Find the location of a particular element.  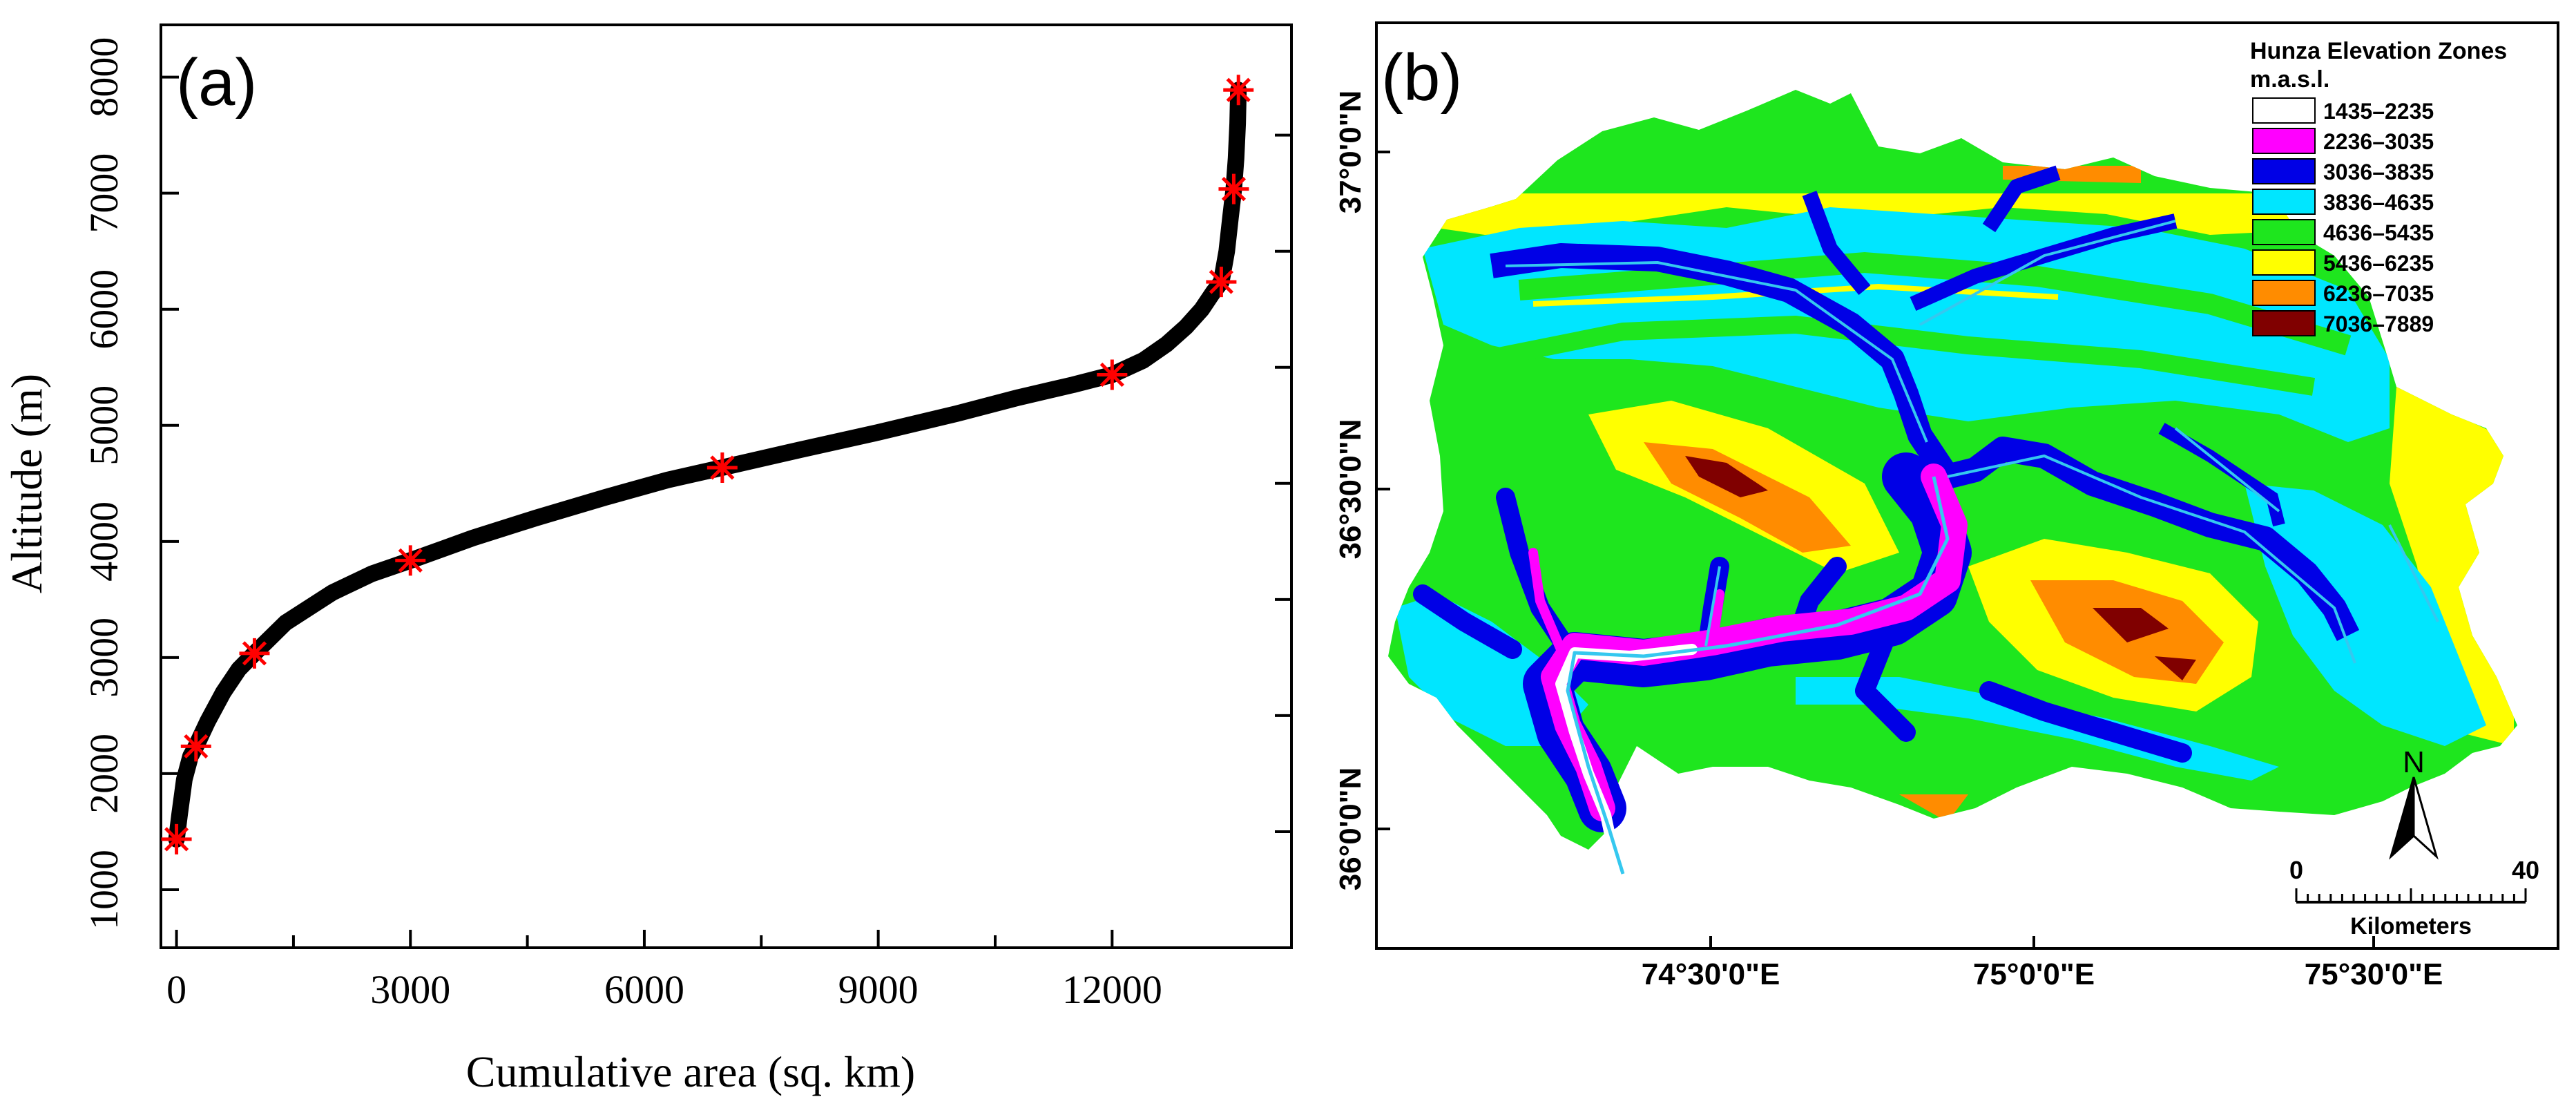

valley-magenta-branch is located at coordinates (1626, 601).